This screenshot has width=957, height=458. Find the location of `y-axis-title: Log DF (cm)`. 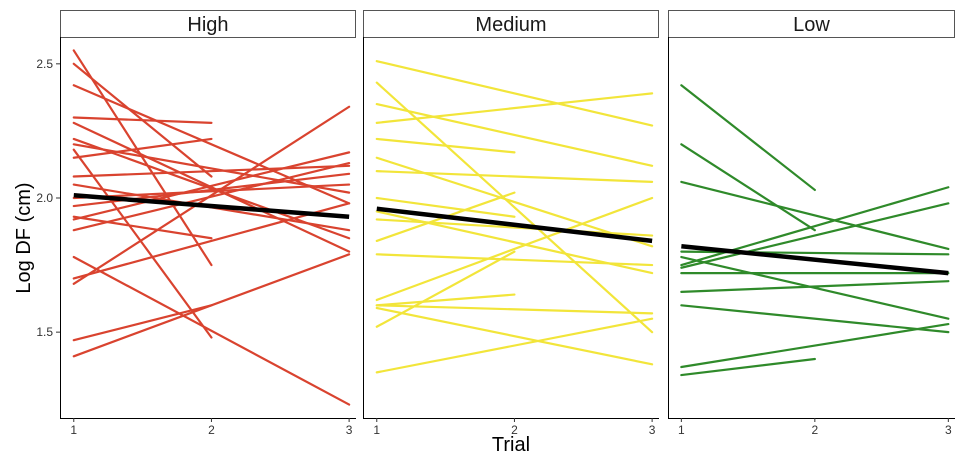

y-axis-title: Log DF (cm) is located at coordinates (24, 237).